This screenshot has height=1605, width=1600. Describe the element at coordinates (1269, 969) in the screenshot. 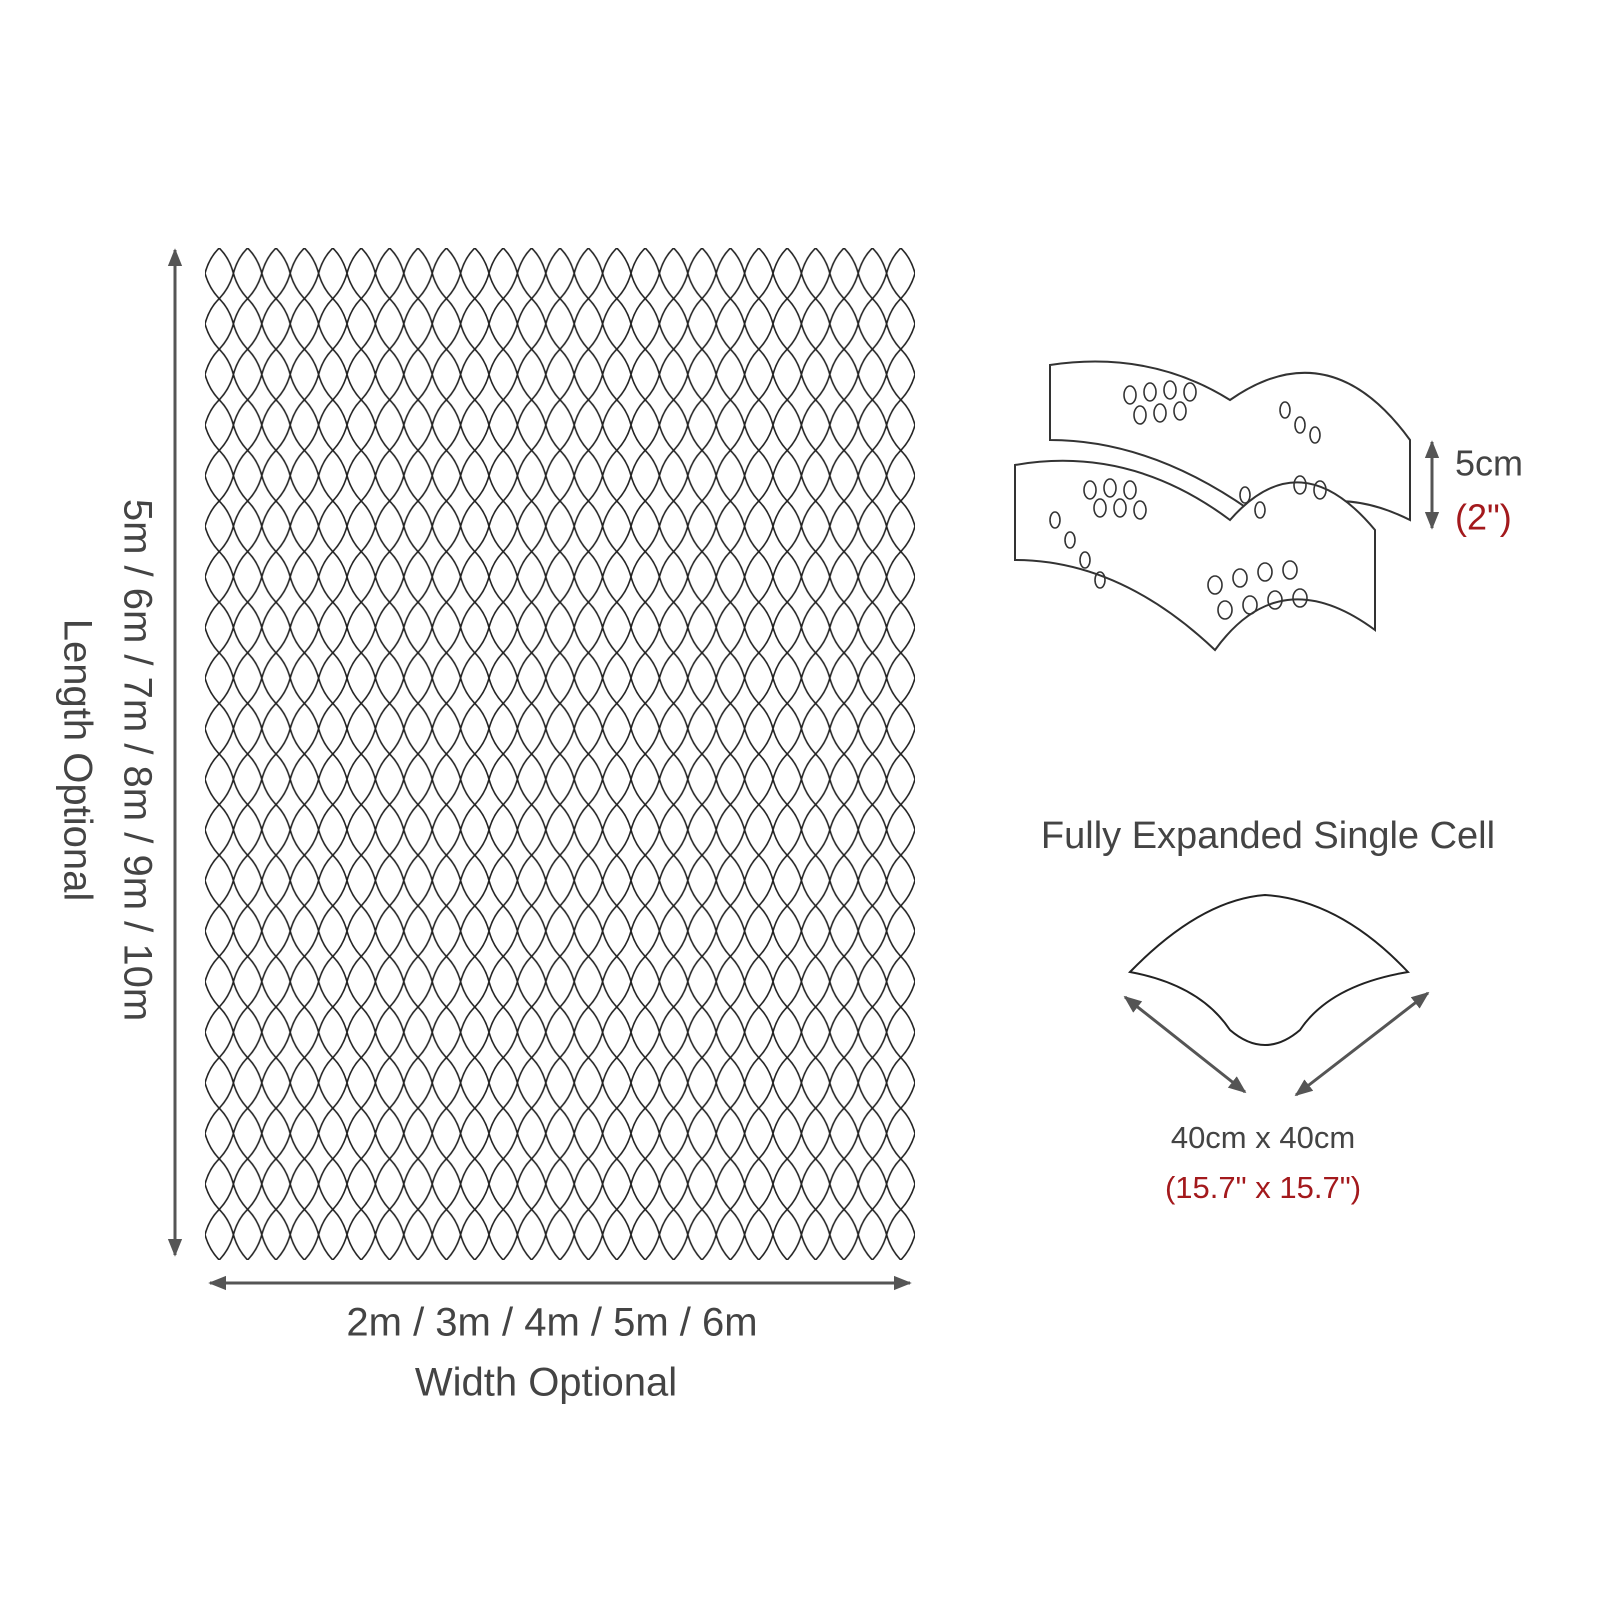

I see `single-cell` at that location.